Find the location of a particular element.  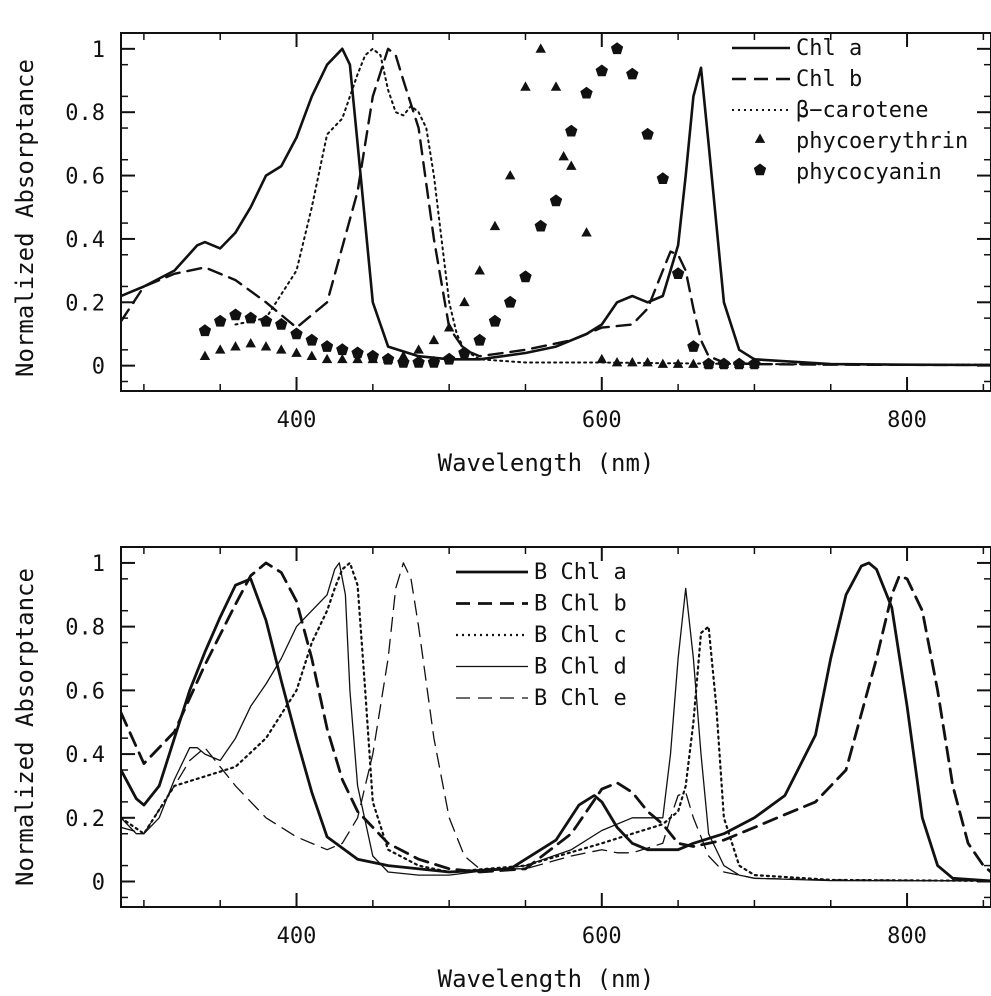

bottom-x-axis-title: Wavelength (nm) is located at coordinates (546, 979).